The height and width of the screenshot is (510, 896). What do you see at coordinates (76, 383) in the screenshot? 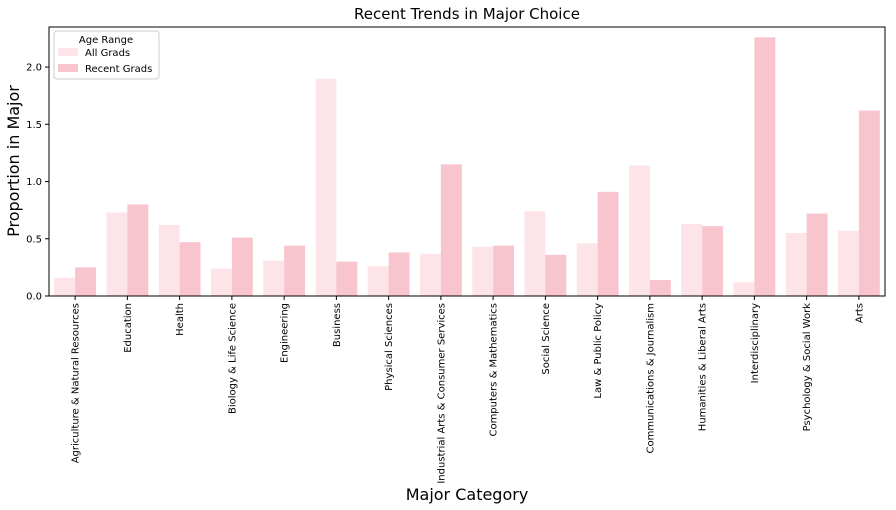
I see `x-tick-label: Agriculture & Natural Resources` at bounding box center [76, 383].